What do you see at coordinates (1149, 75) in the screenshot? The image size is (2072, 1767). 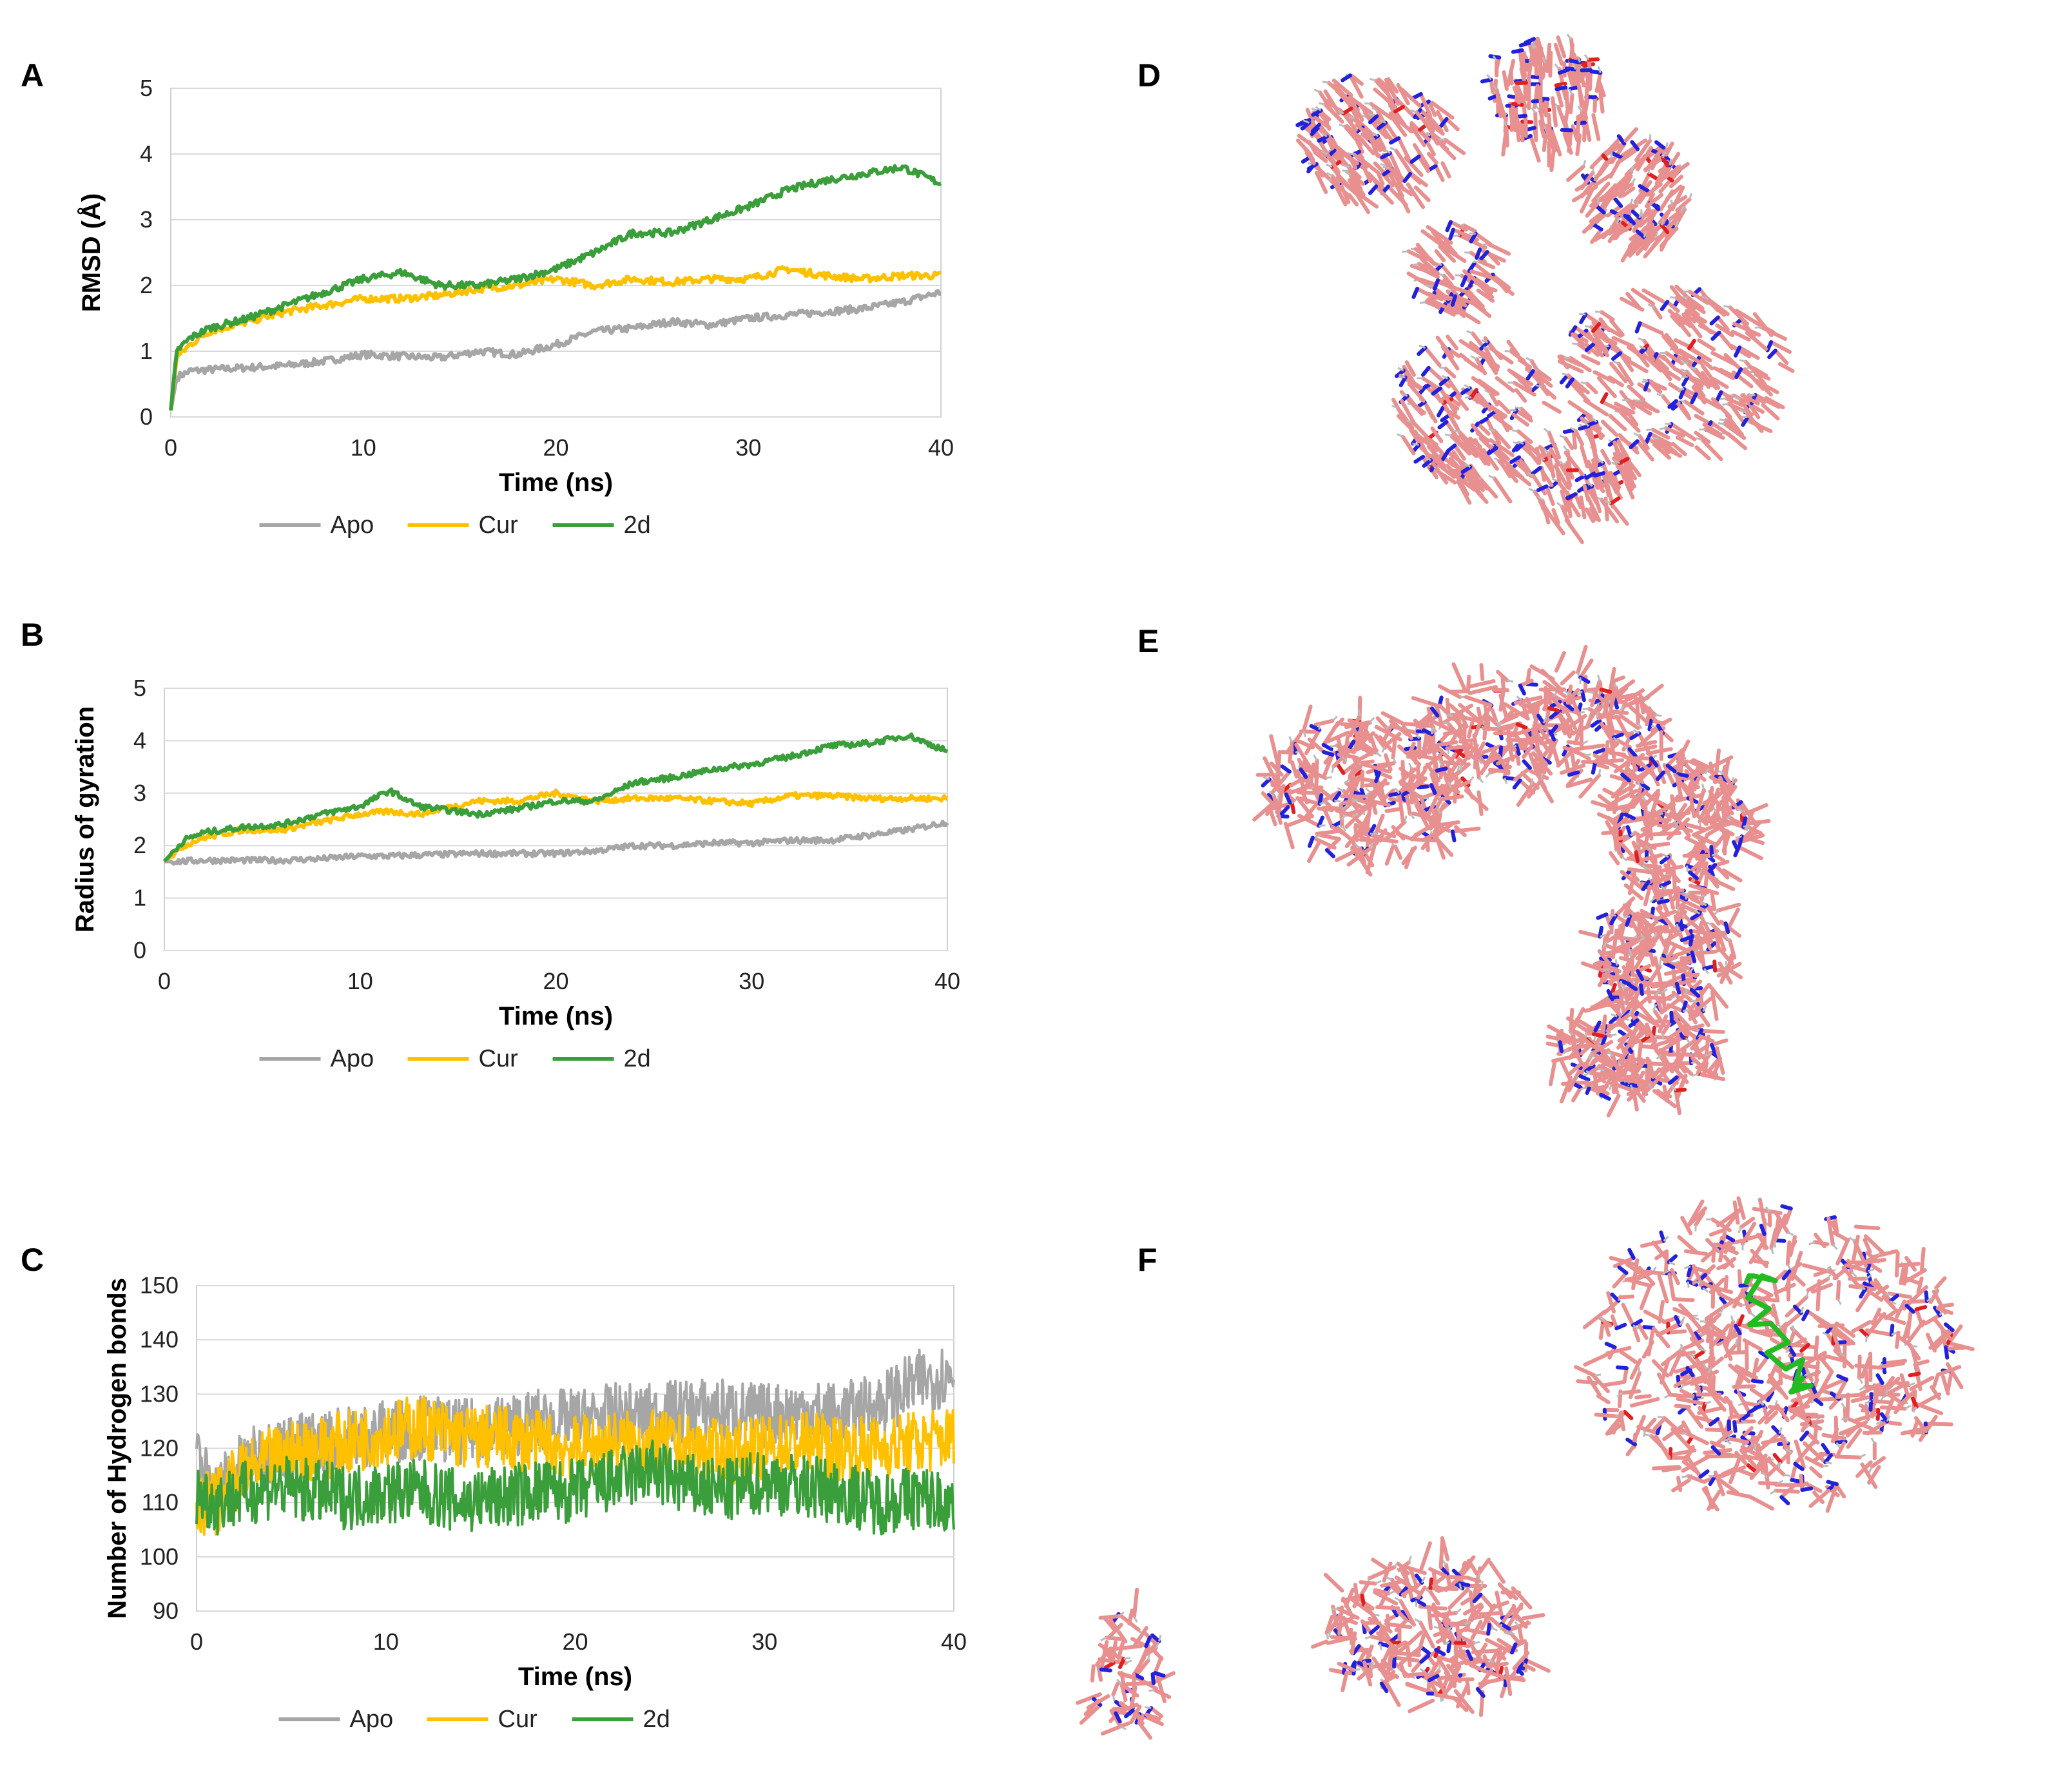 I see `panel-label-d: D` at bounding box center [1149, 75].